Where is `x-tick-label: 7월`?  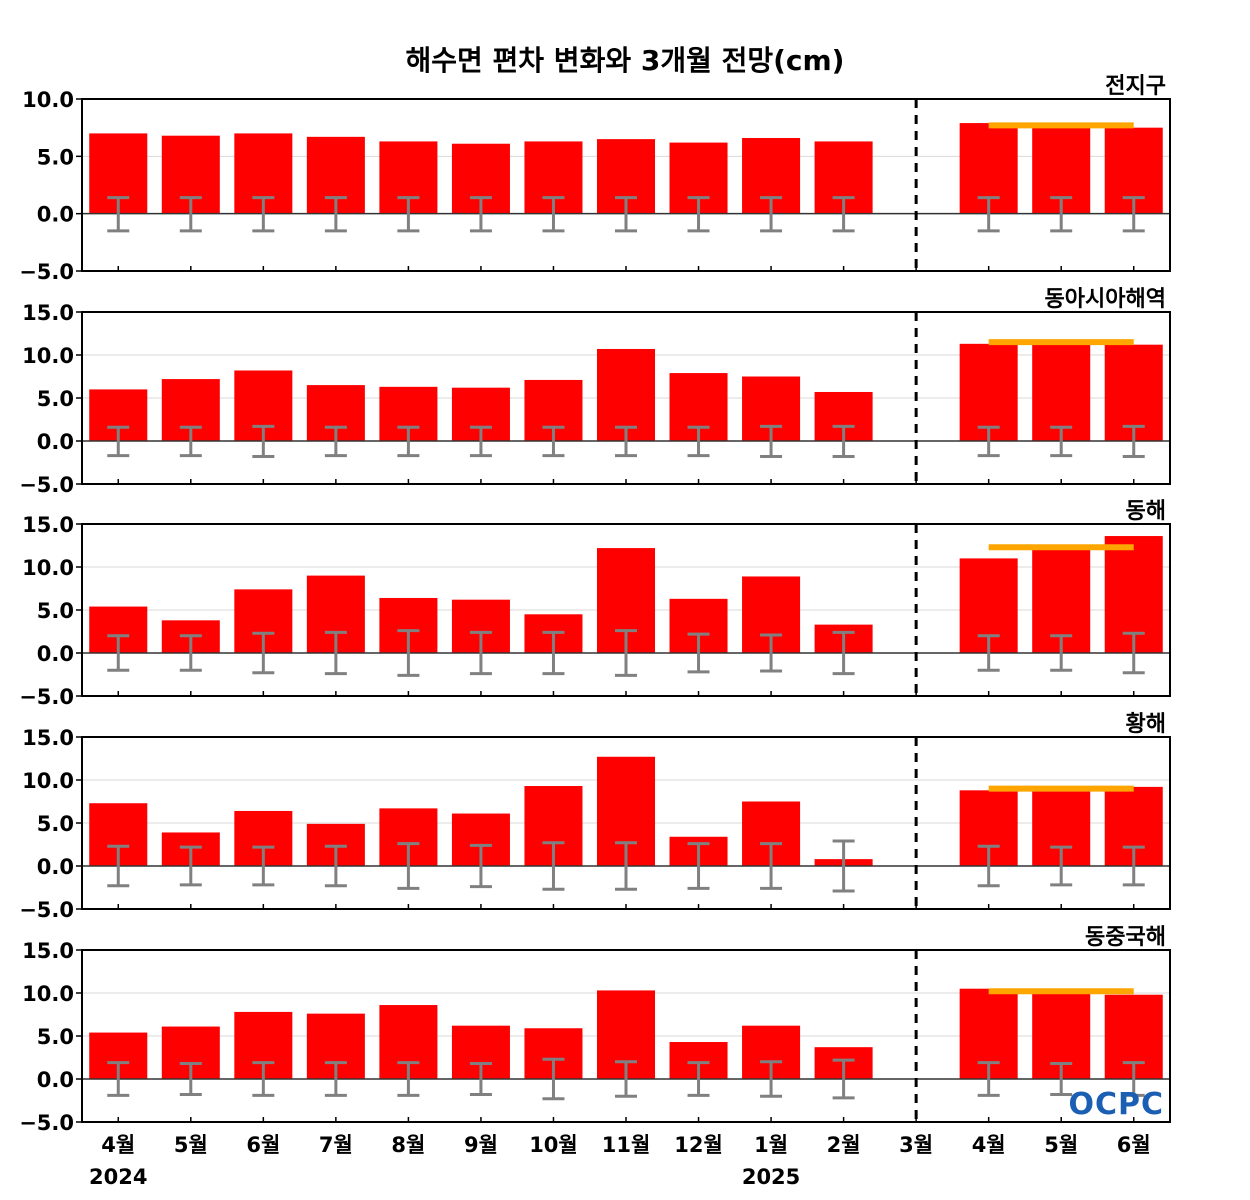 x-tick-label: 7월 is located at coordinates (336, 1145).